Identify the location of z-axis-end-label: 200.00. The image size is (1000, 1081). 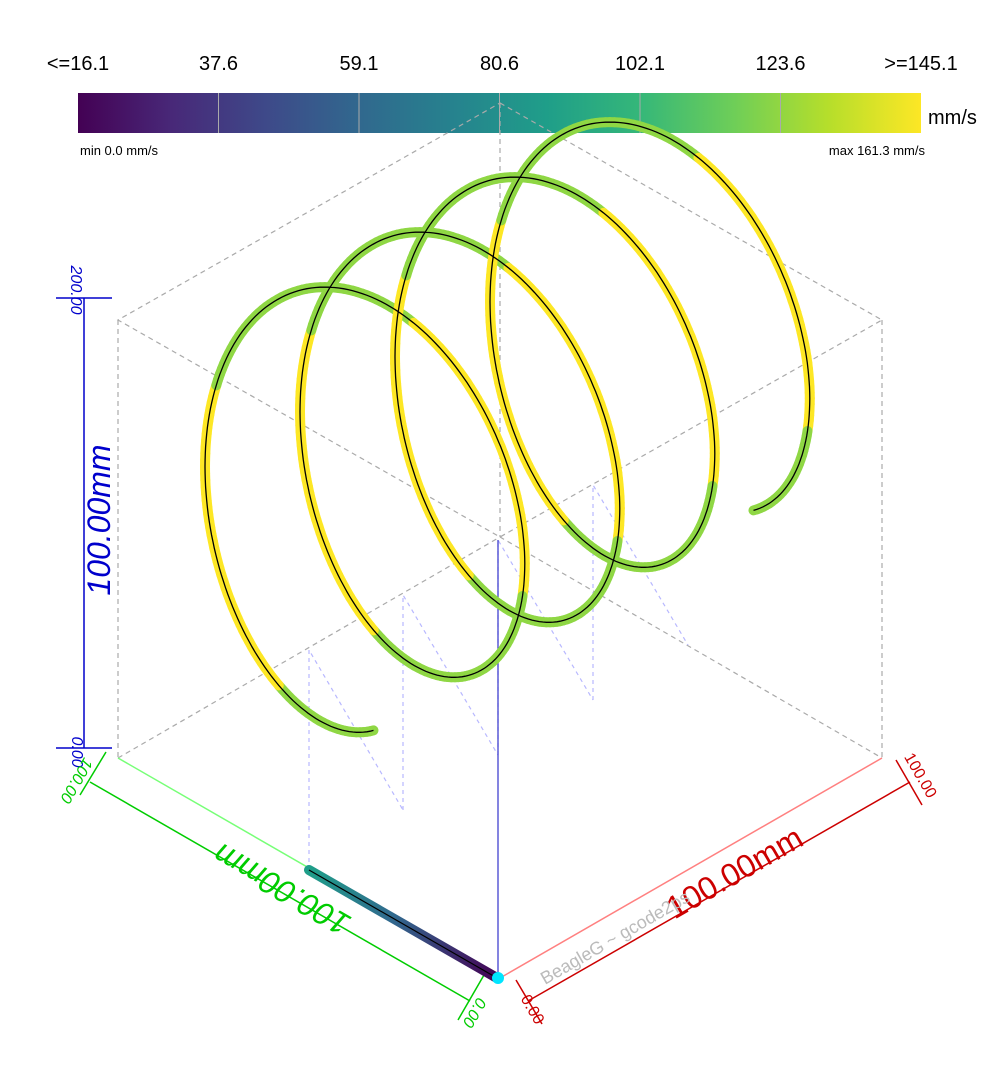
(75, 290).